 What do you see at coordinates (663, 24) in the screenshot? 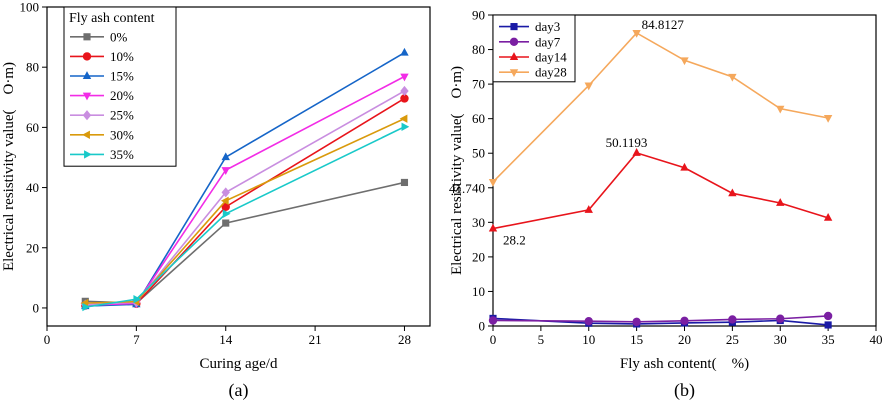
I see `data-label: 84.8127` at bounding box center [663, 24].